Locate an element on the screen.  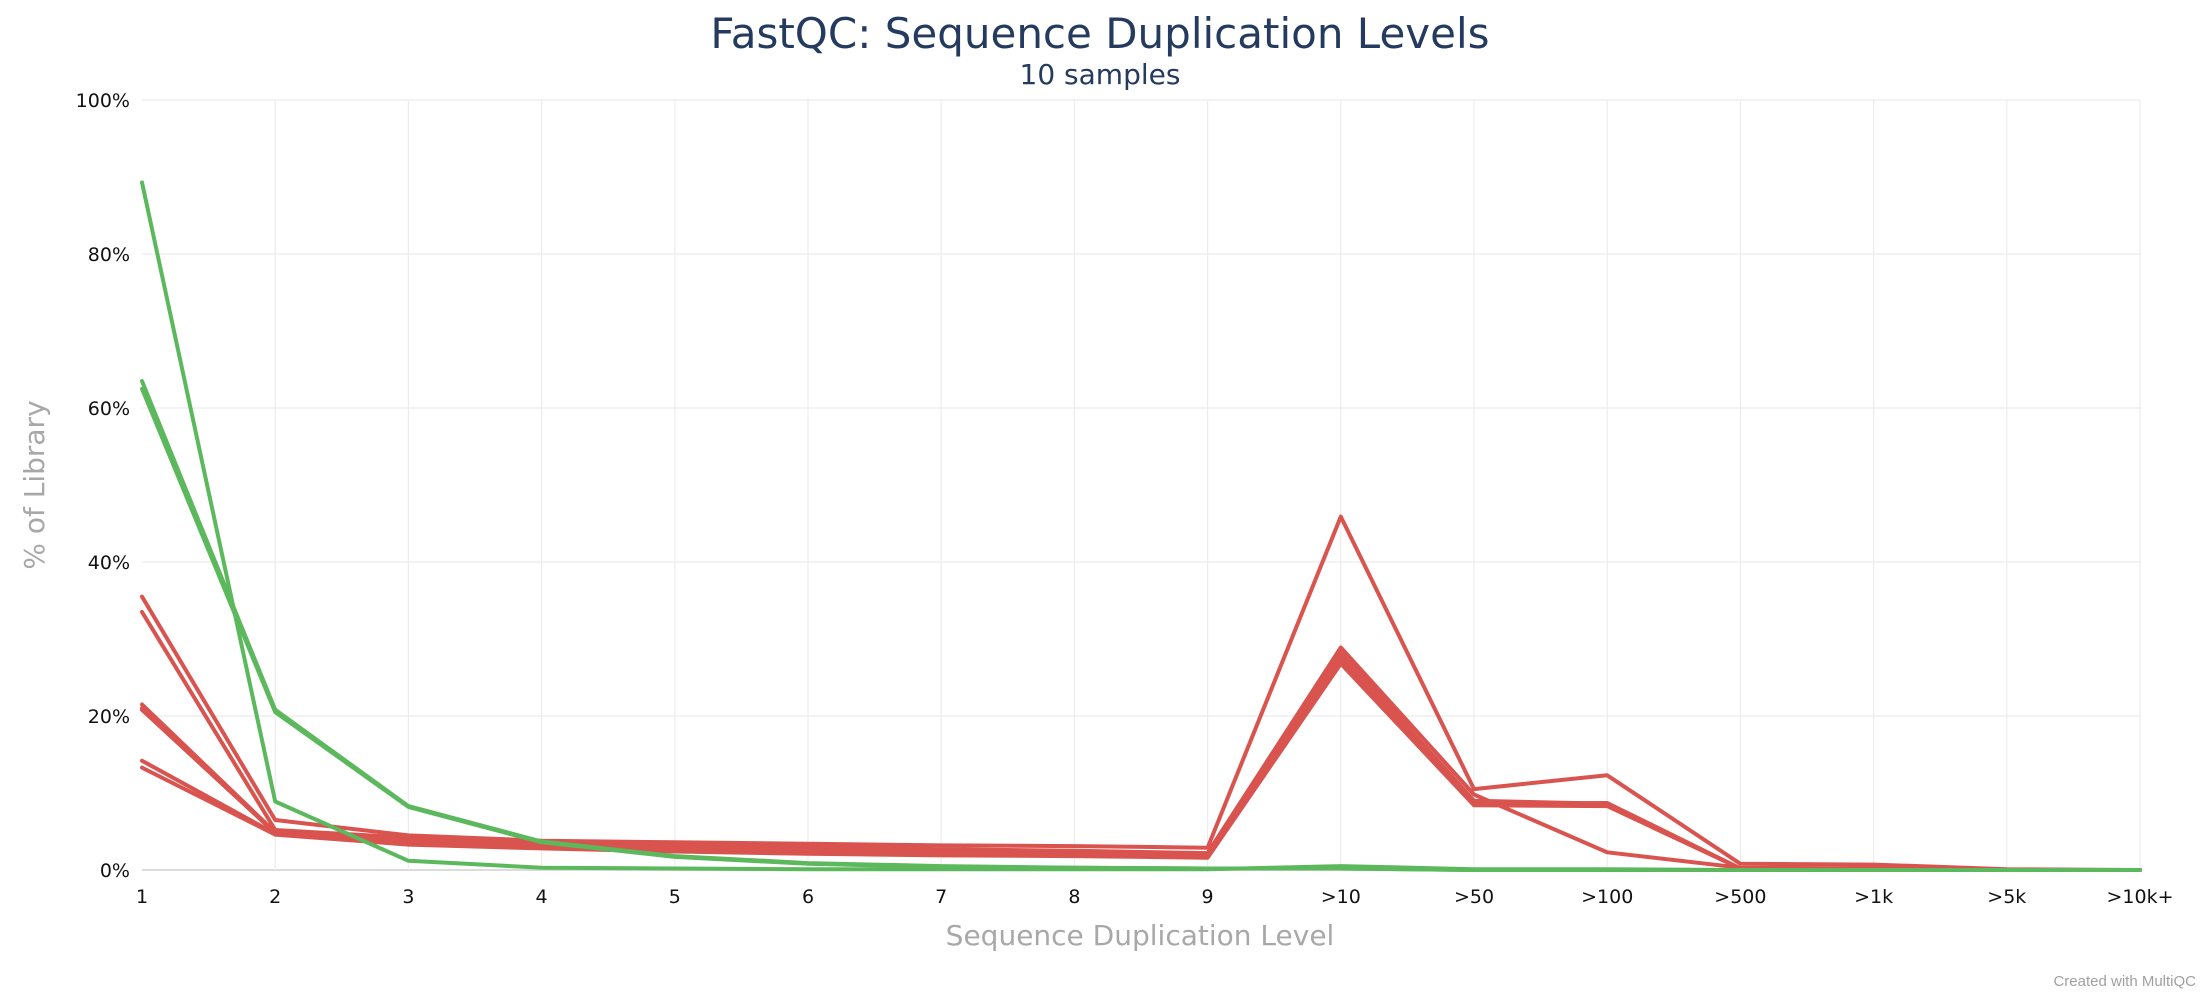
x-tick-label: 5 is located at coordinates (675, 897).